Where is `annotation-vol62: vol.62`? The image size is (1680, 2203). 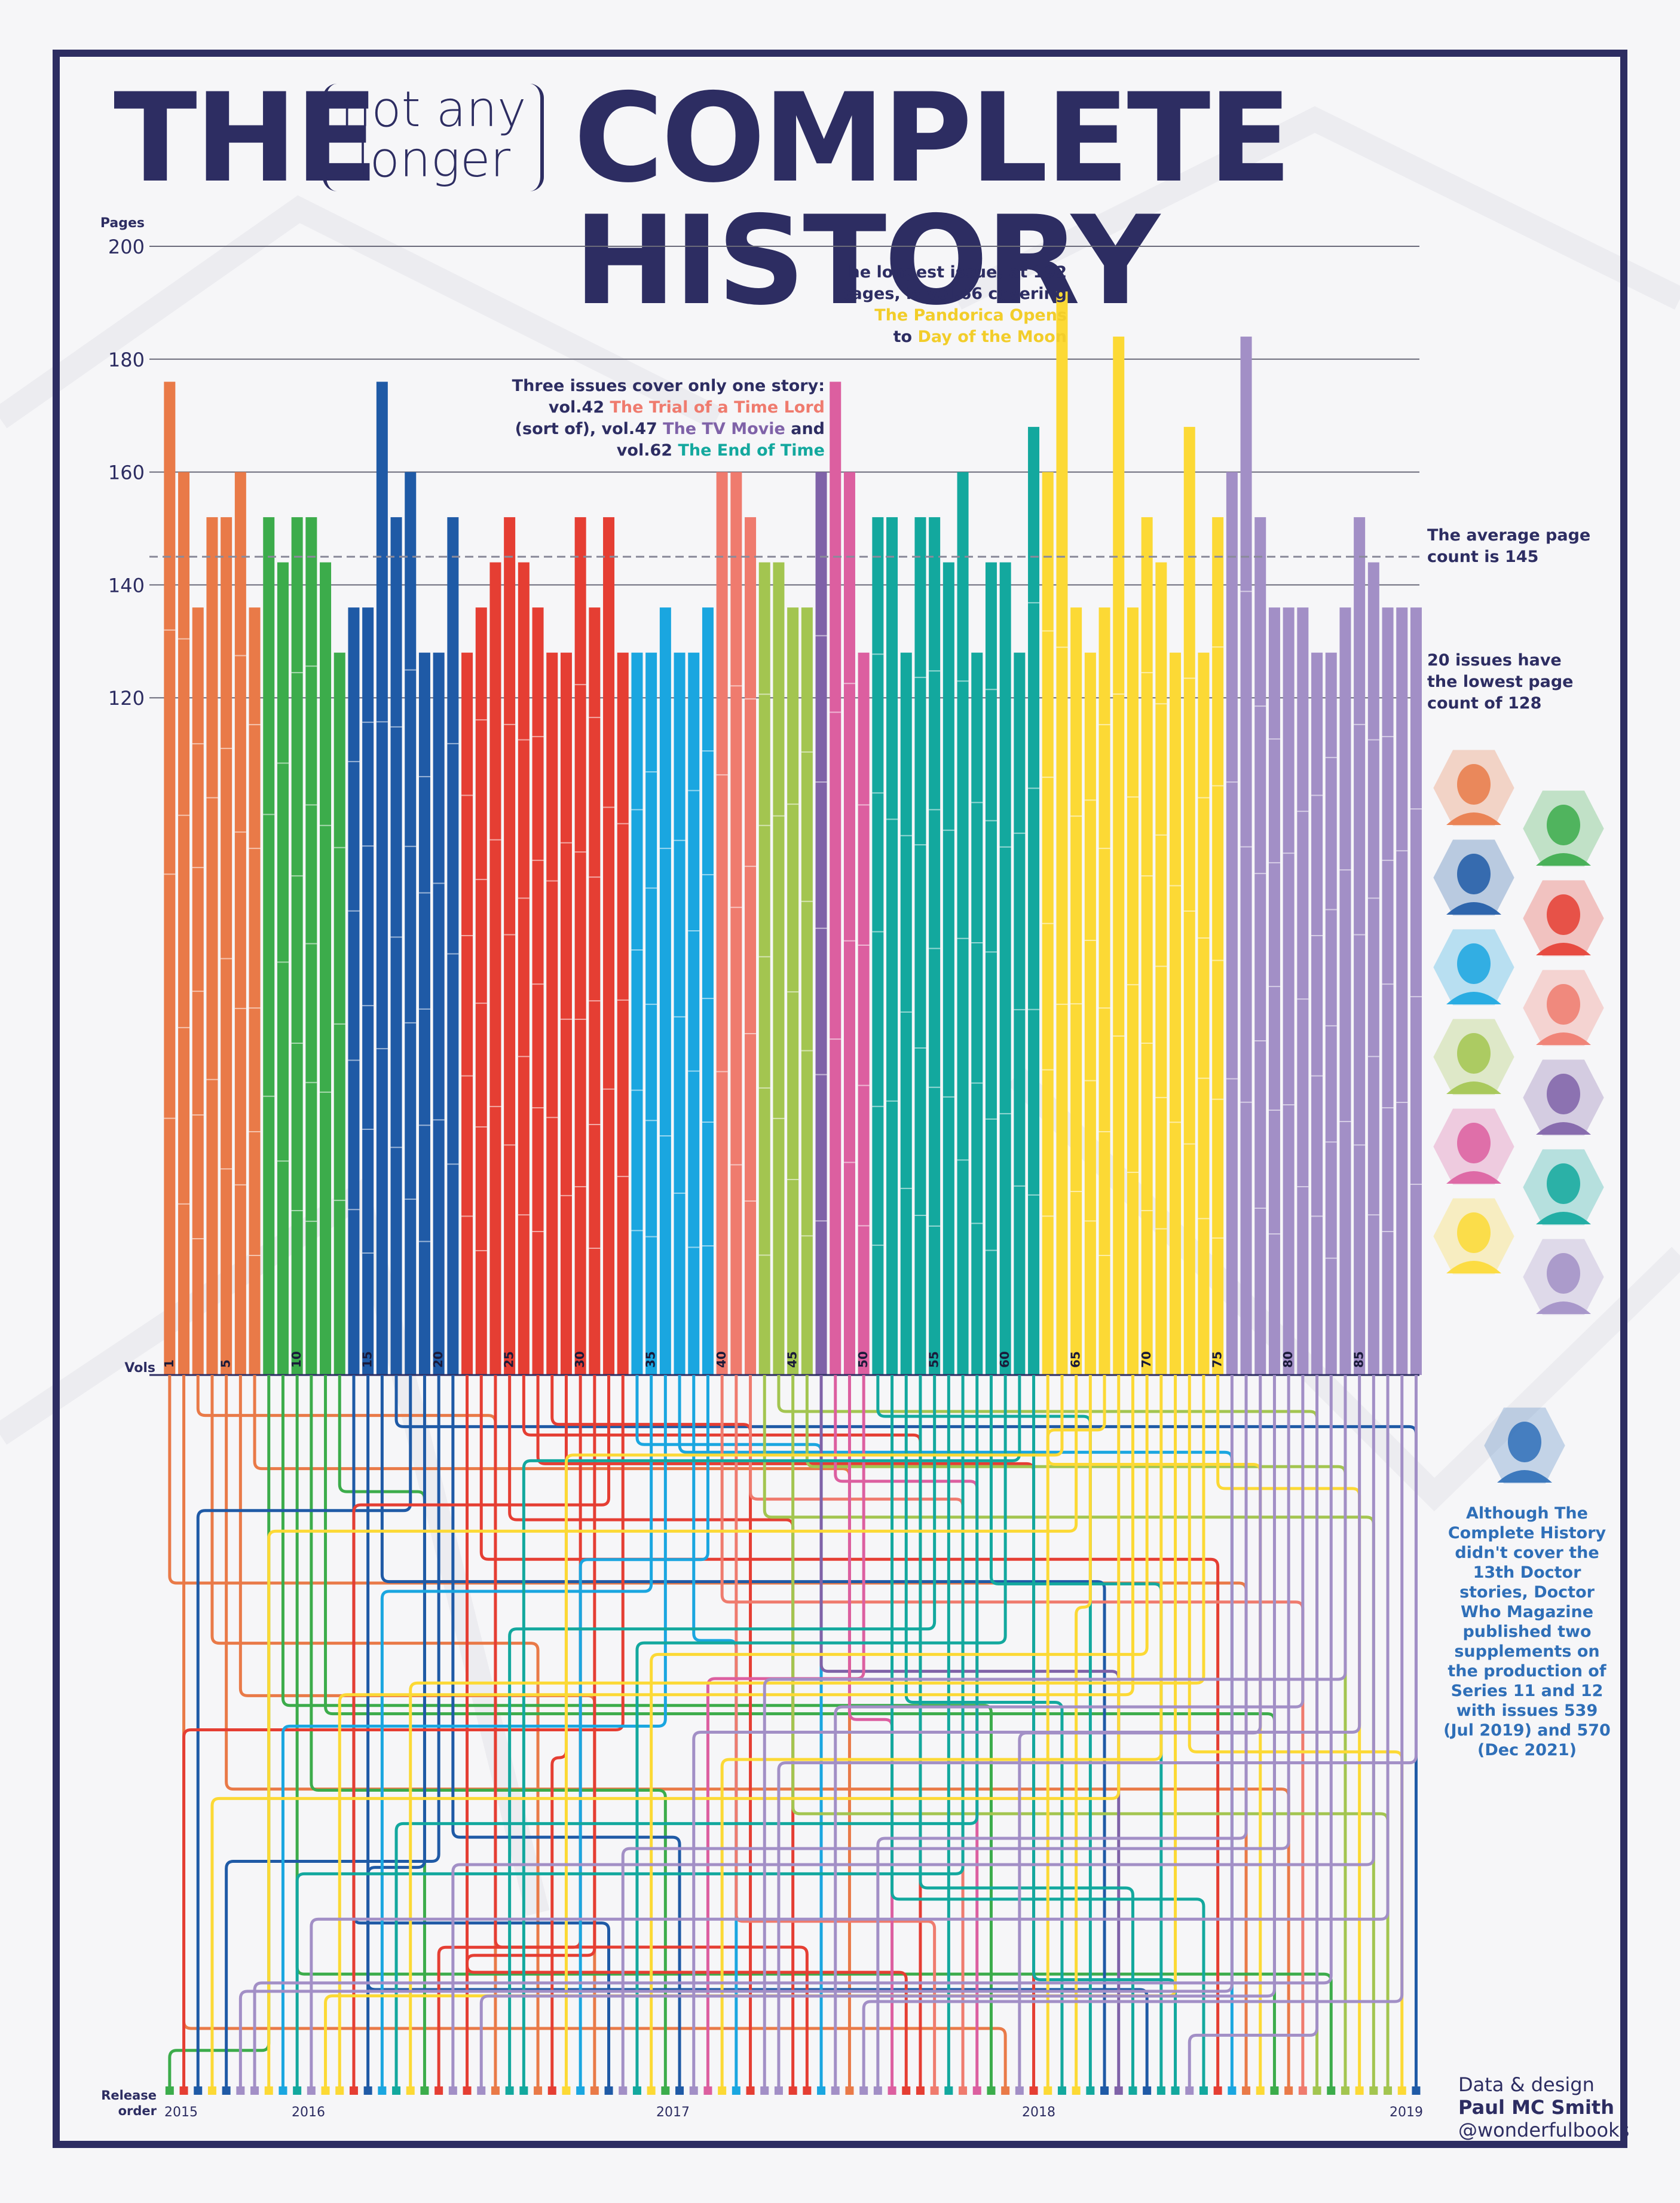 annotation-vol62: vol.62 is located at coordinates (647, 450).